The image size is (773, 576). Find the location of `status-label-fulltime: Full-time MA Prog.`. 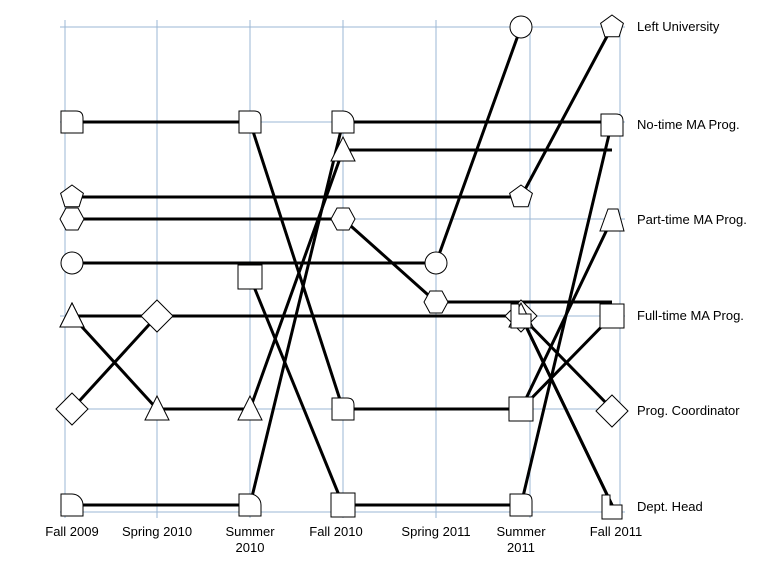

status-label-fulltime: Full-time MA Prog. is located at coordinates (690, 315).